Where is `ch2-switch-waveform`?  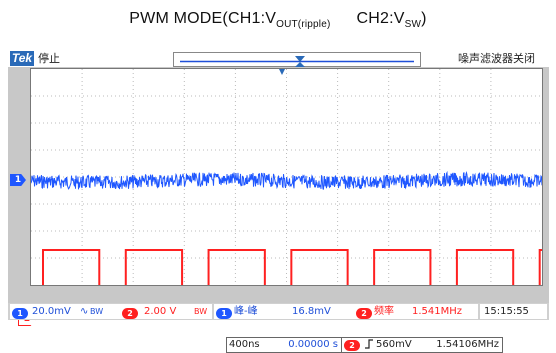
ch2-switch-waveform is located at coordinates (292, 267).